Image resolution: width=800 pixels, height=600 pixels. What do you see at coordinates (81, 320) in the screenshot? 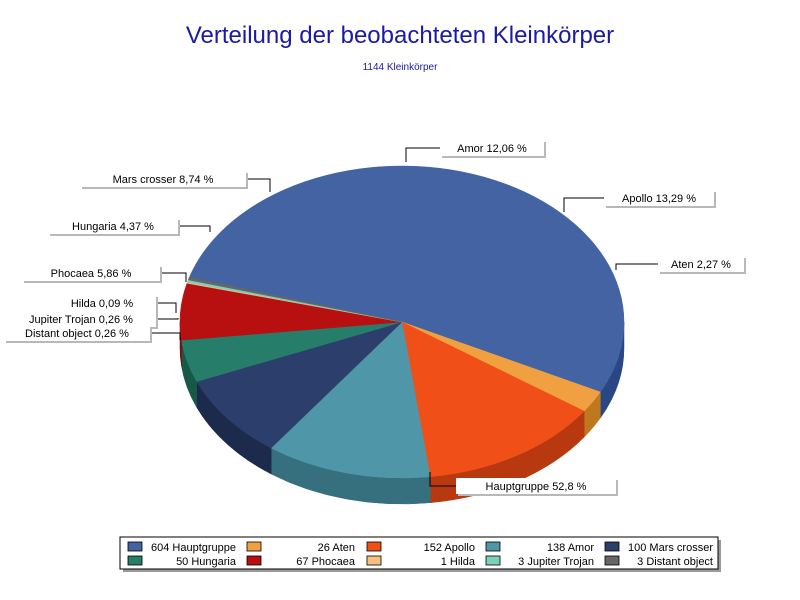
I see `svg-text: Jupiter Trojan 0,26 %` at bounding box center [81, 320].